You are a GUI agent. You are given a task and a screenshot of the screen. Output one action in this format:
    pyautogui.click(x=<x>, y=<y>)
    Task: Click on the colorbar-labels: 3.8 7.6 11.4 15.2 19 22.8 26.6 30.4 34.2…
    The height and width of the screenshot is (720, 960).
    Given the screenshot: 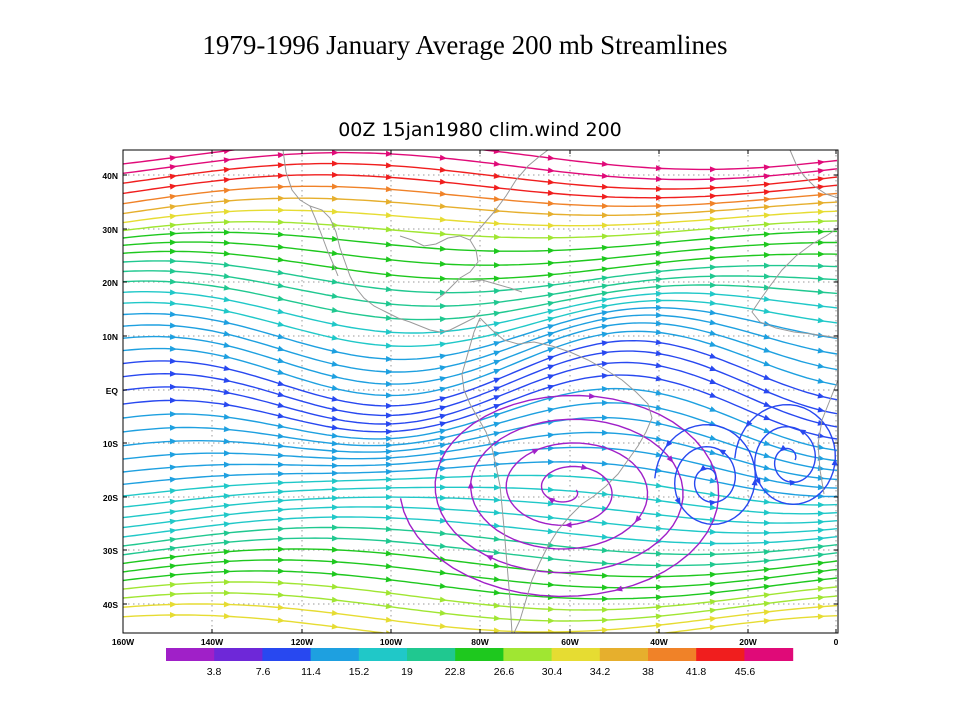 What is the action you would take?
    pyautogui.click(x=481, y=672)
    